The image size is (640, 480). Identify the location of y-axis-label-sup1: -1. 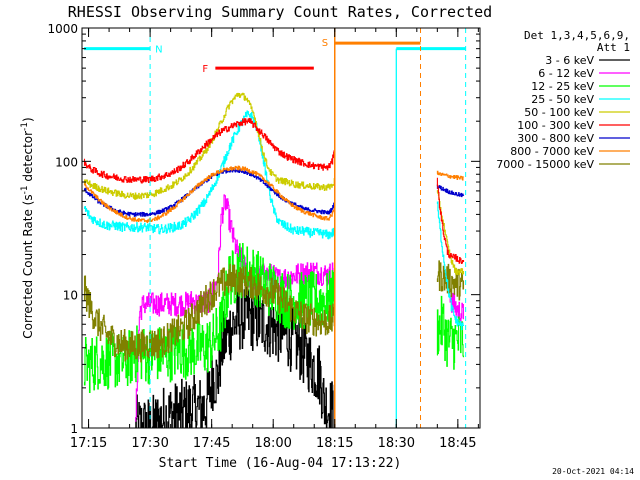
(25, 189).